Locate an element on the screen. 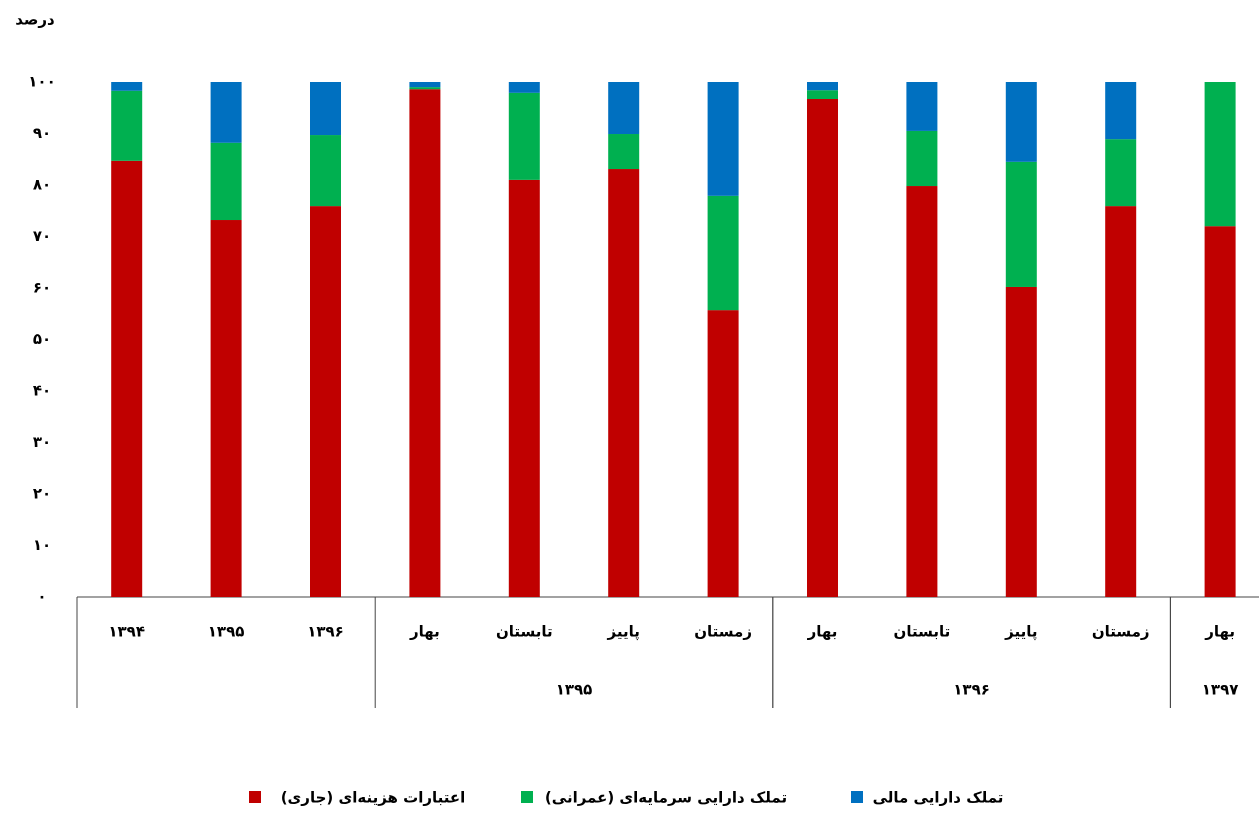  x-tick-label: ۱۳۹۴ is located at coordinates (126, 632).